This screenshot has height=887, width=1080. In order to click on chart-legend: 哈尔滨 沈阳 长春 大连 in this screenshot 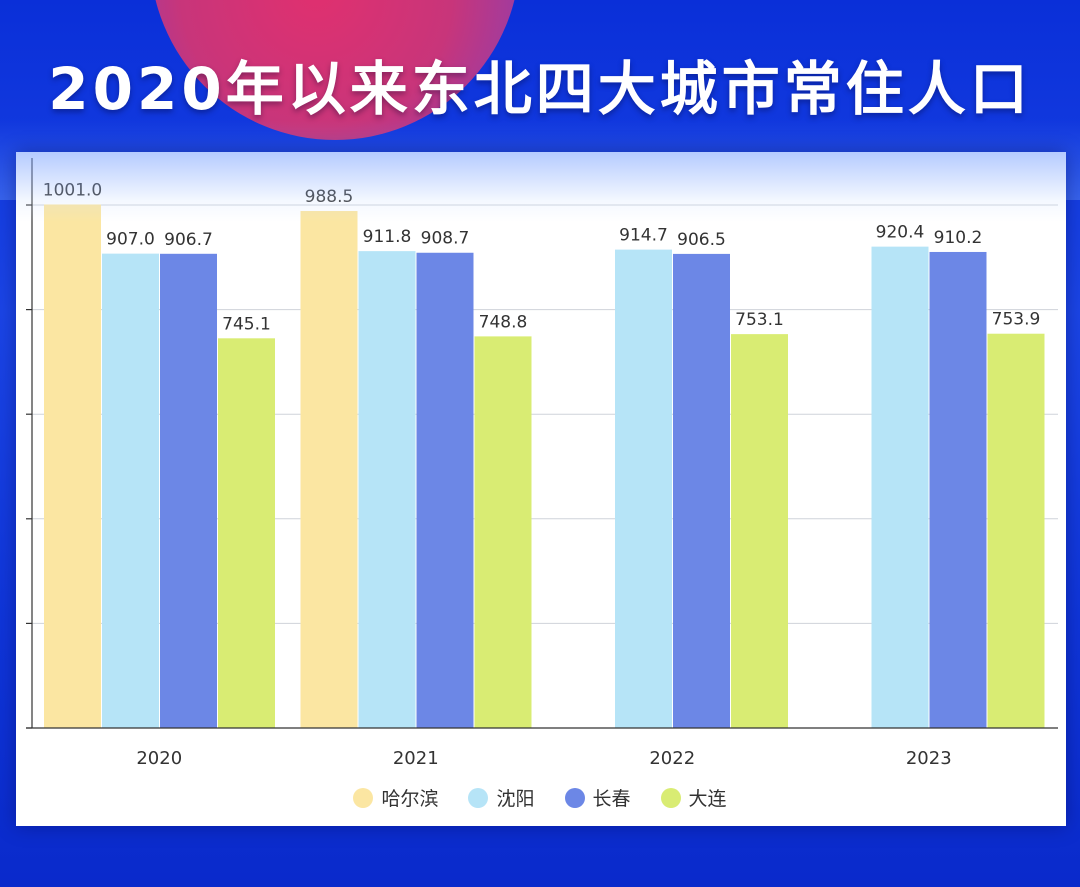, I will do `click(540, 797)`.